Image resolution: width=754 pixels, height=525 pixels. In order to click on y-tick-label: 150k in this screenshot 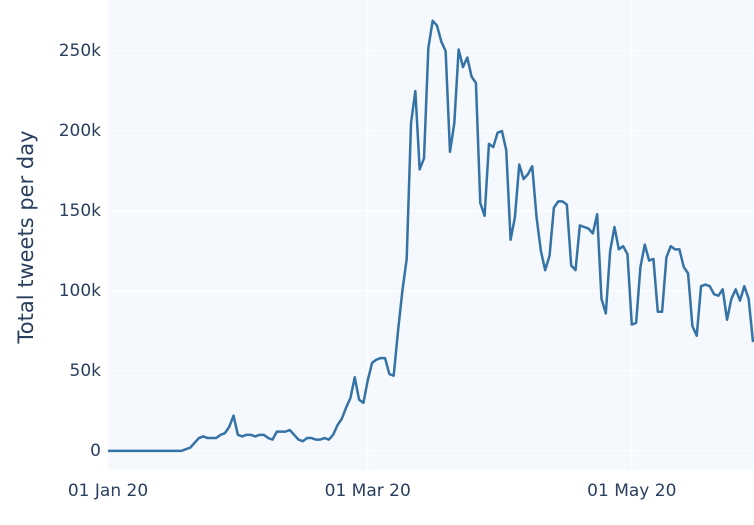, I will do `click(80, 211)`.